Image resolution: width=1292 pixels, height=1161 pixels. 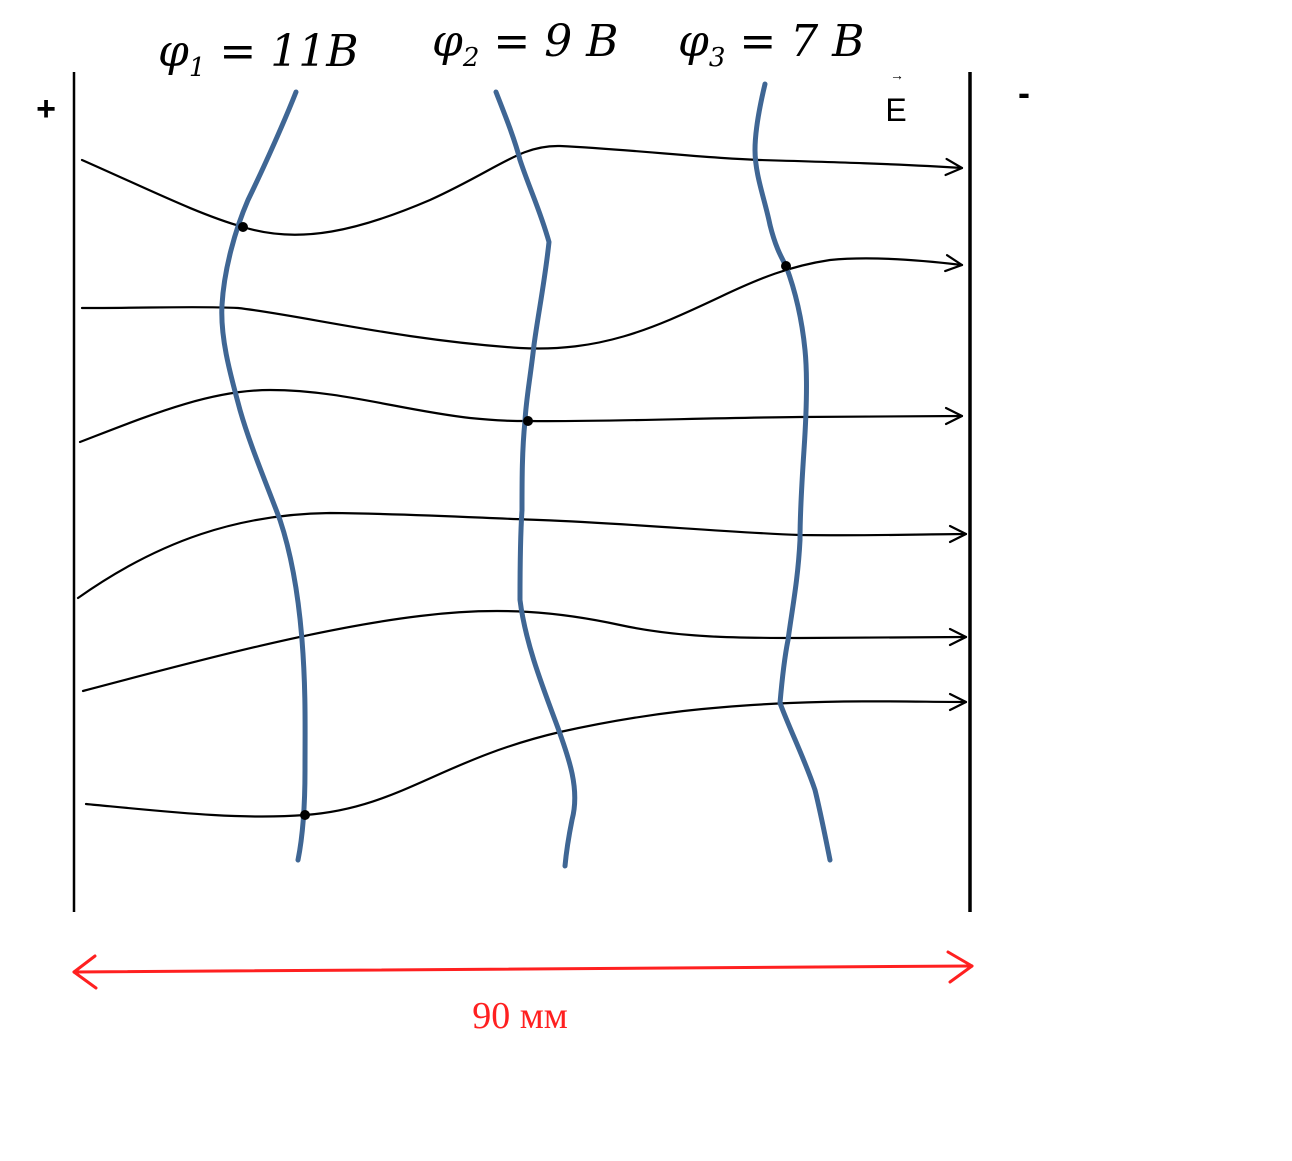 I want to click on potential-3-value: = 7 B, so click(x=794, y=41).